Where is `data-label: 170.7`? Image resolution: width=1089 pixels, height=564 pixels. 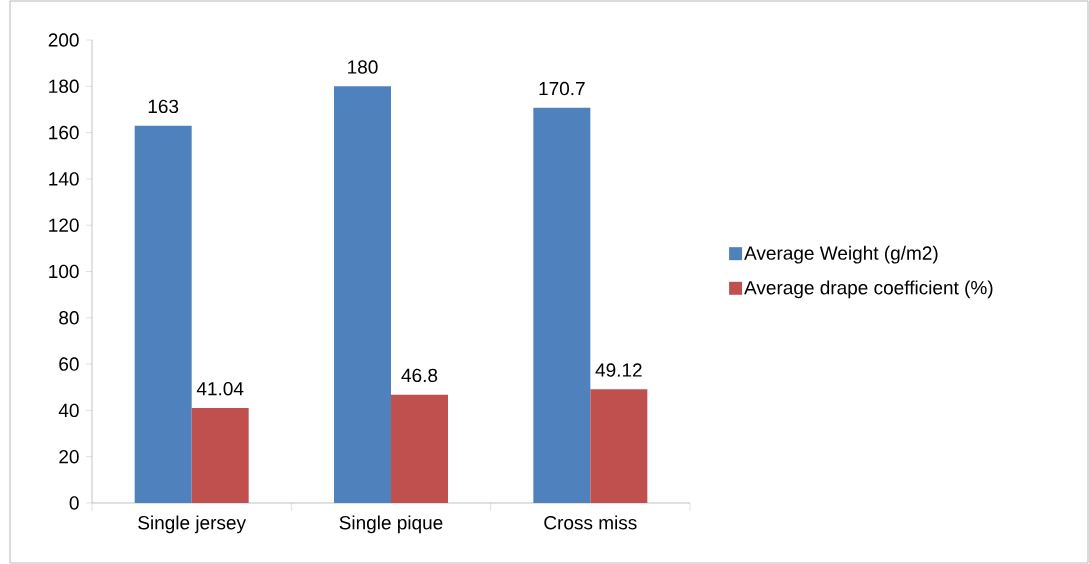 data-label: 170.7 is located at coordinates (562, 88).